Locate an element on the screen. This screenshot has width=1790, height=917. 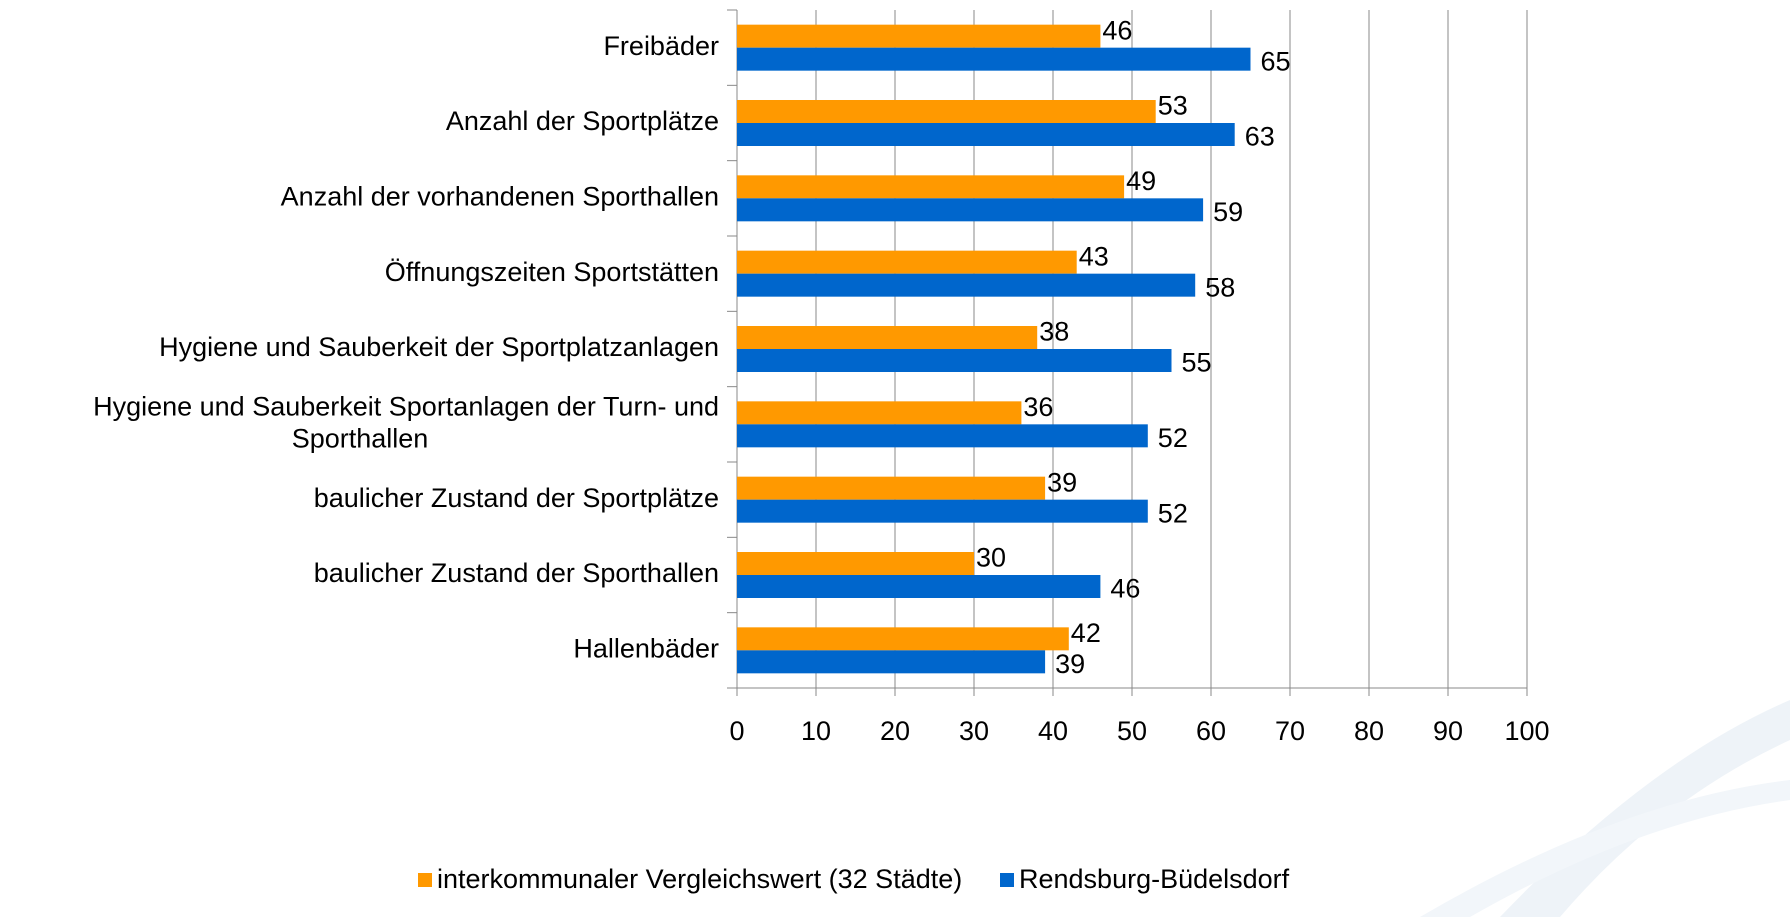
legend-label: Rendsburg-Büdelsdorf is located at coordinates (1154, 879).